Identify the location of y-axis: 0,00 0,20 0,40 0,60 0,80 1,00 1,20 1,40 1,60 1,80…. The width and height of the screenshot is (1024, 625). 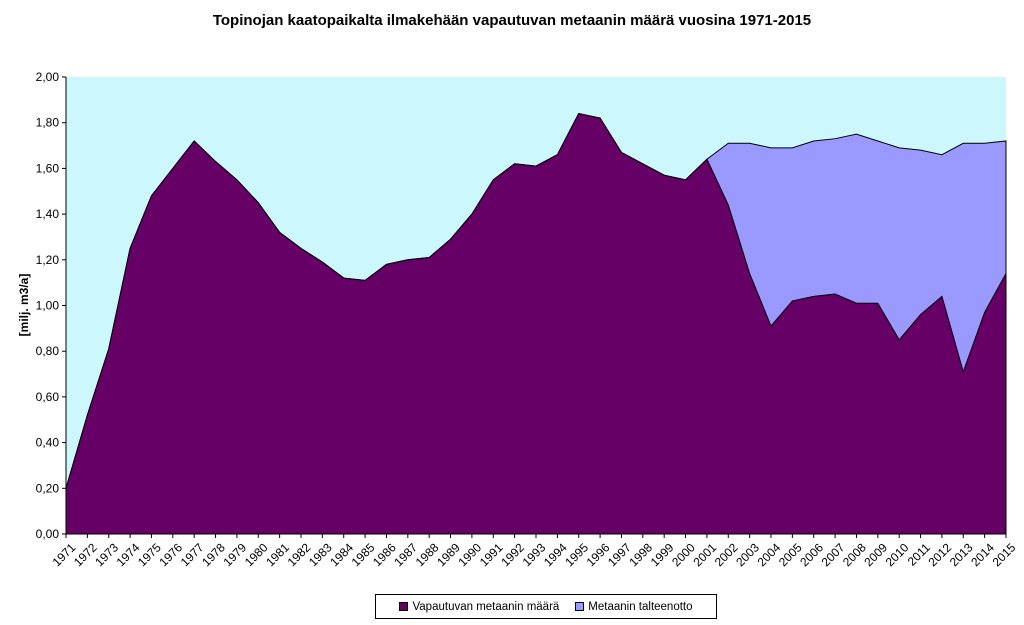
(51, 305).